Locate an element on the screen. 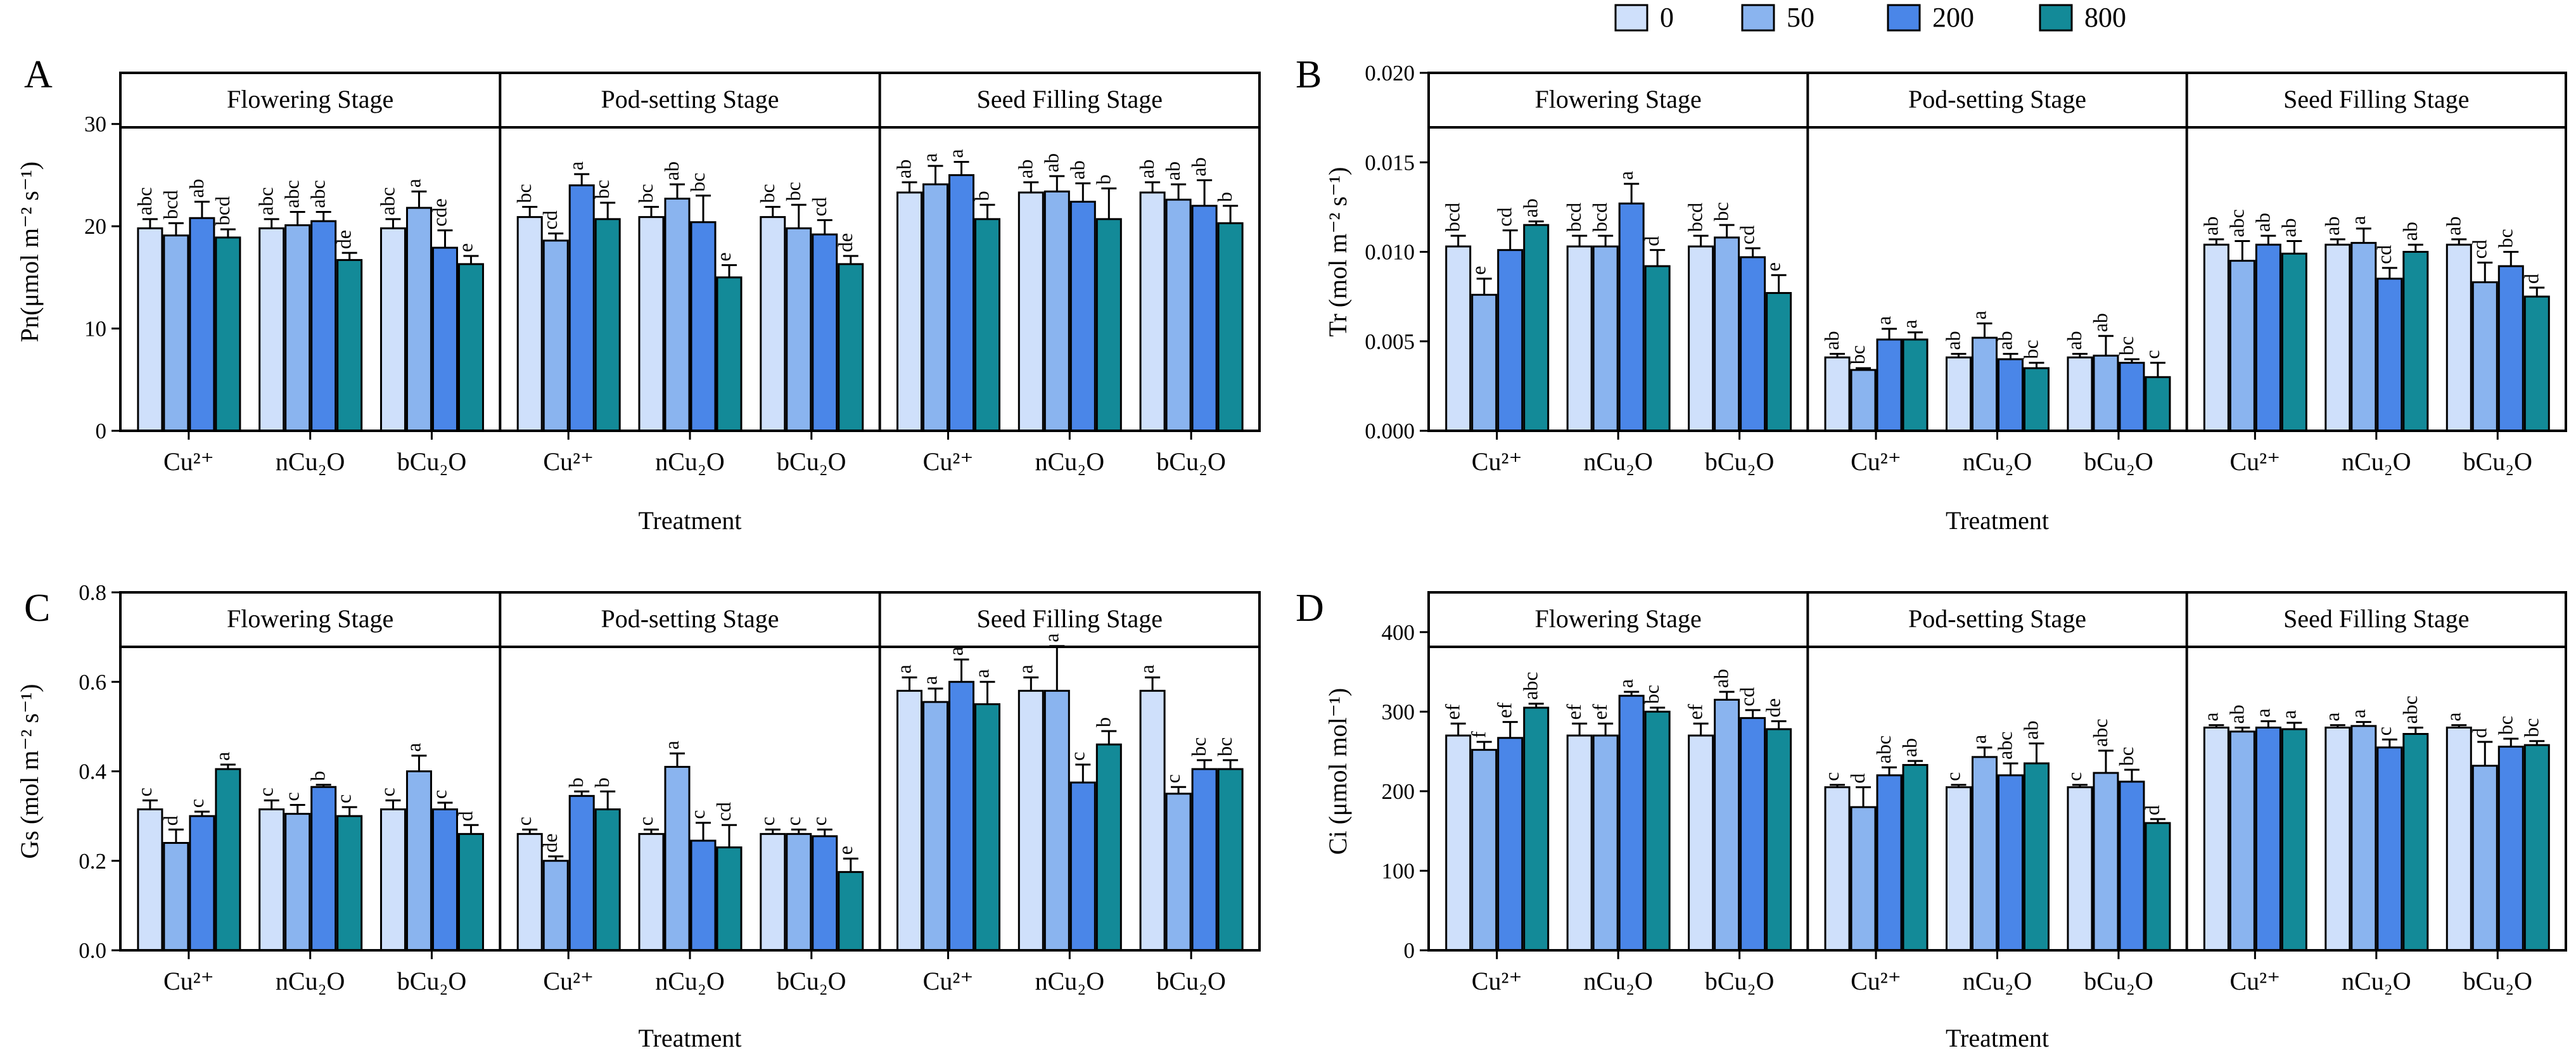 Image resolution: width=2576 pixels, height=1058 pixels. significance-letter: f is located at coordinates (1478, 734).